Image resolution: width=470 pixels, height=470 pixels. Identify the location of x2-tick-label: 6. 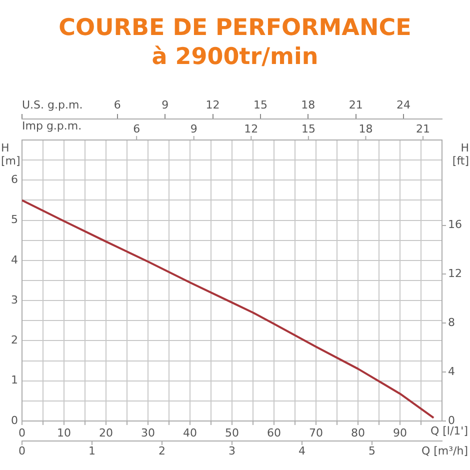
(117, 105).